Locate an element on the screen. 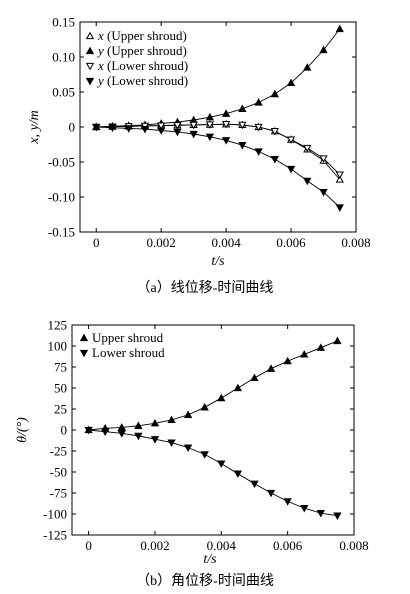 This screenshot has height=594, width=410. y-tick-label: -0.15 is located at coordinates (61, 232).